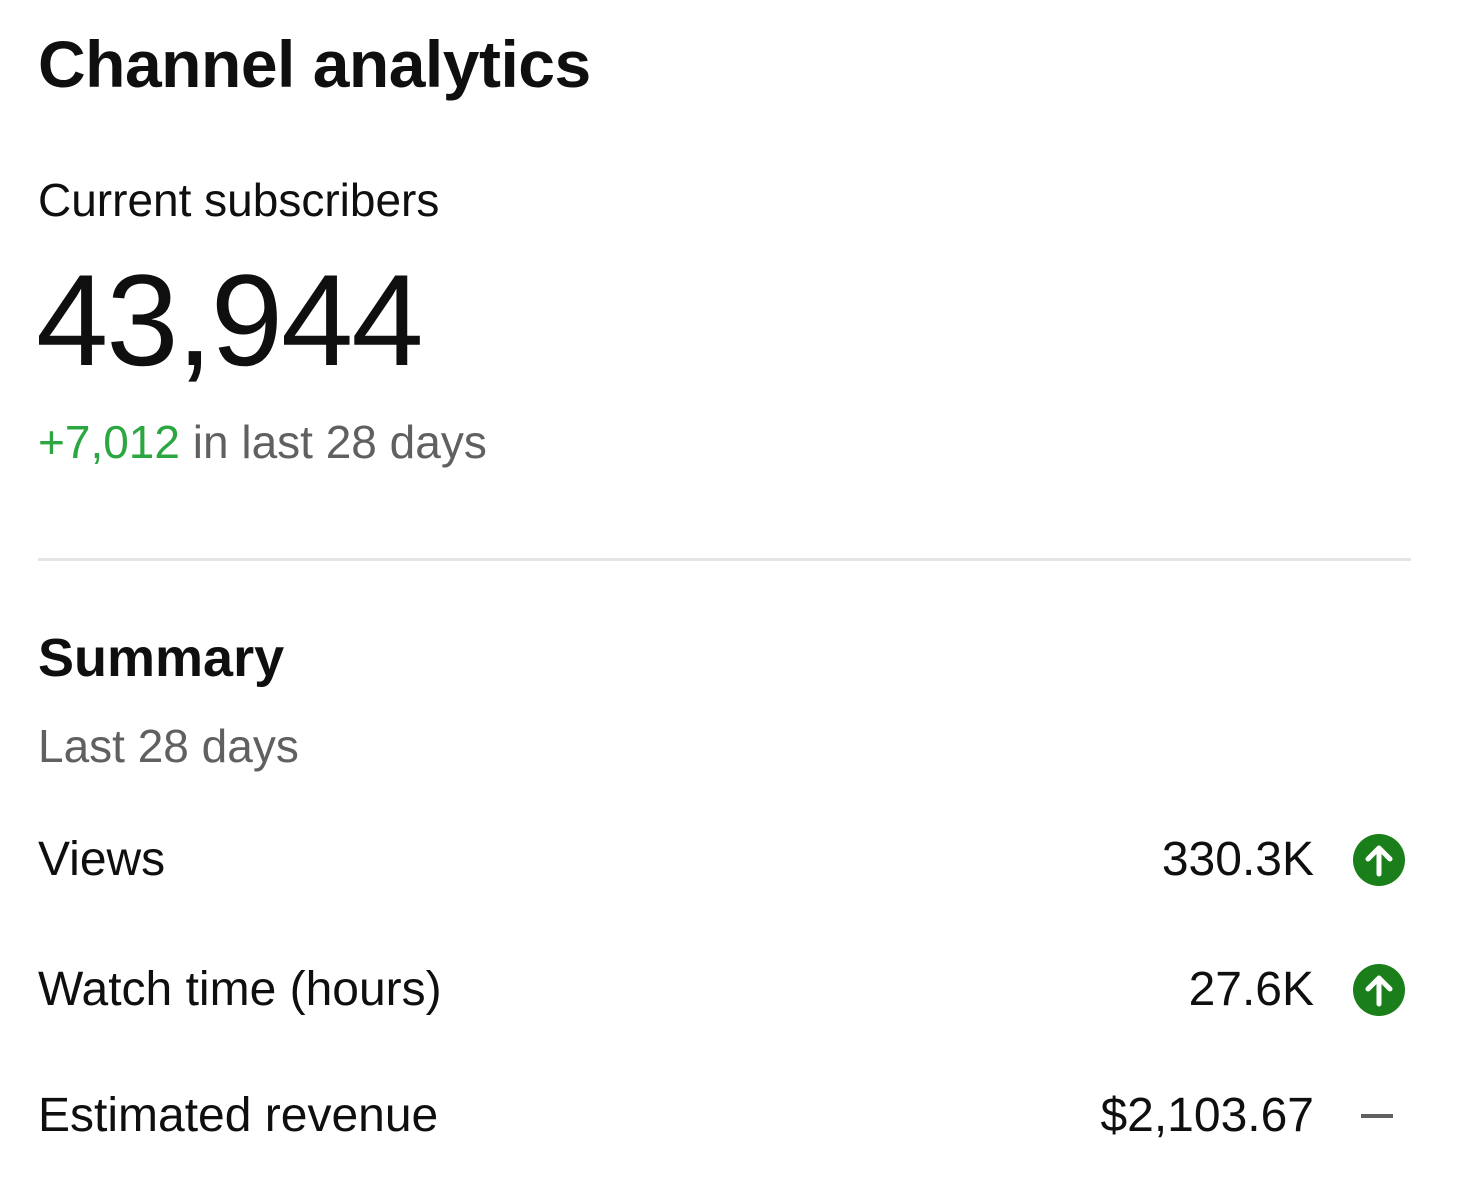 Image resolution: width=1461 pixels, height=1200 pixels. What do you see at coordinates (238, 1115) in the screenshot?
I see `metric-label: Estimated revenue` at bounding box center [238, 1115].